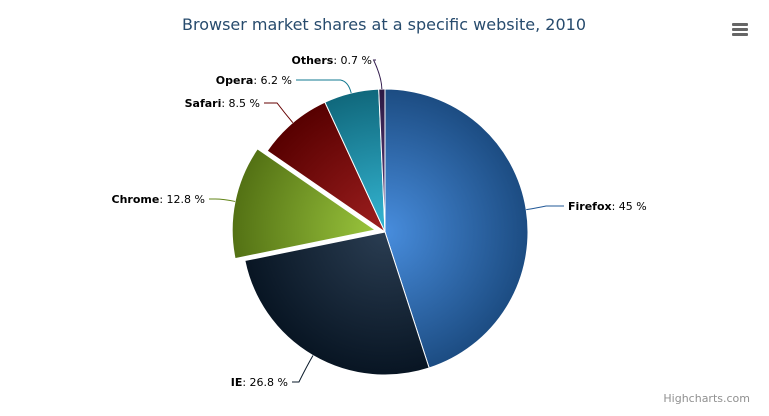 This screenshot has height=416, width=769. I want to click on connector-ie, so click(303, 369).